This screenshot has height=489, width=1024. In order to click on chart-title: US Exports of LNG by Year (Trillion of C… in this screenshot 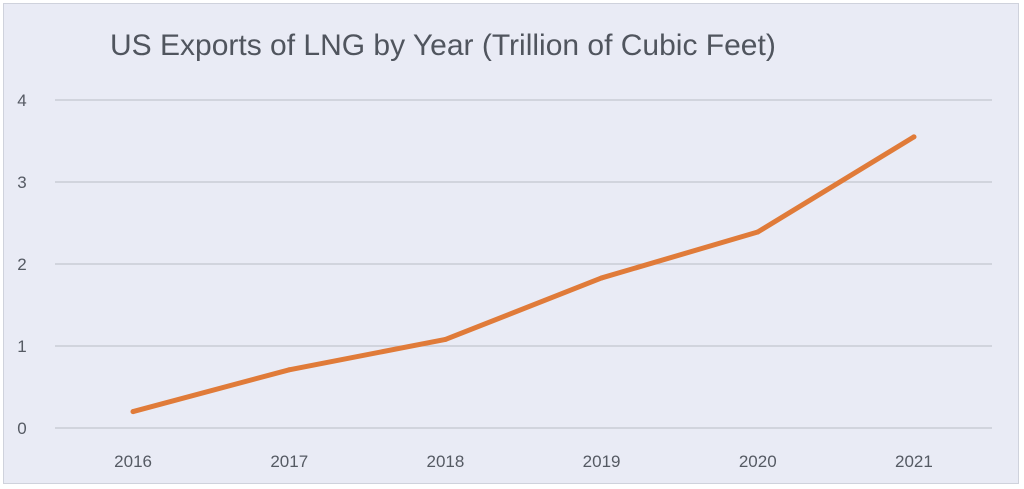, I will do `click(443, 45)`.